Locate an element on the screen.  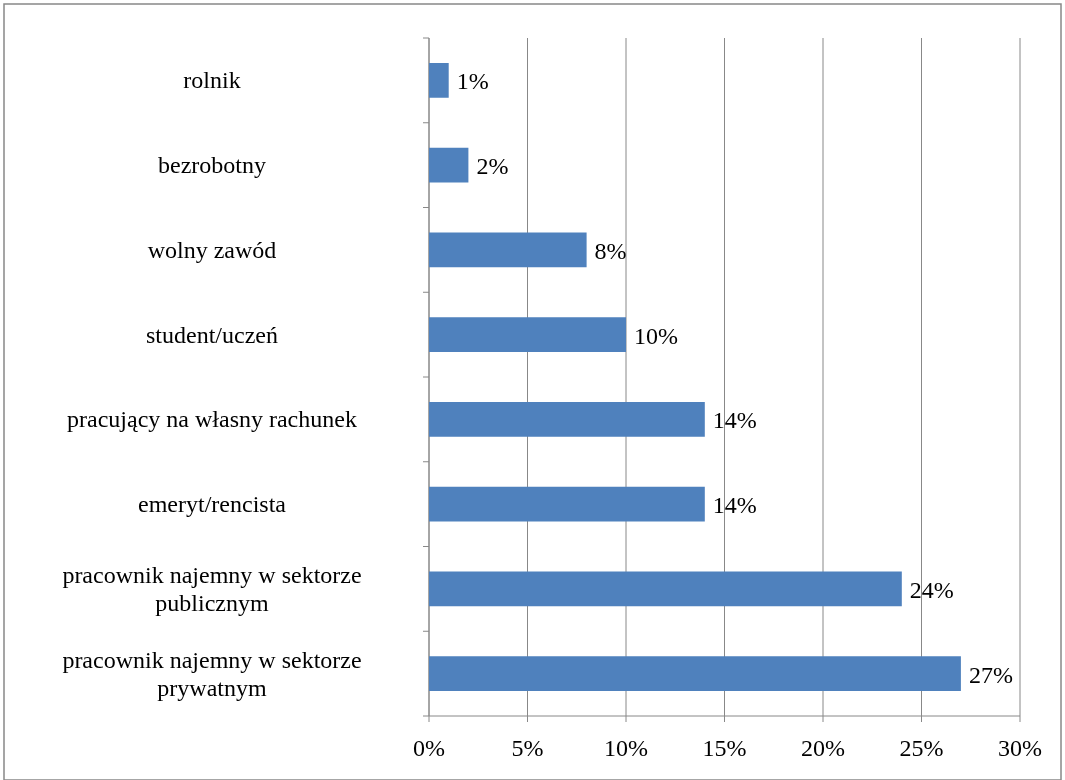
x-tick-label: 25% is located at coordinates (921, 748).